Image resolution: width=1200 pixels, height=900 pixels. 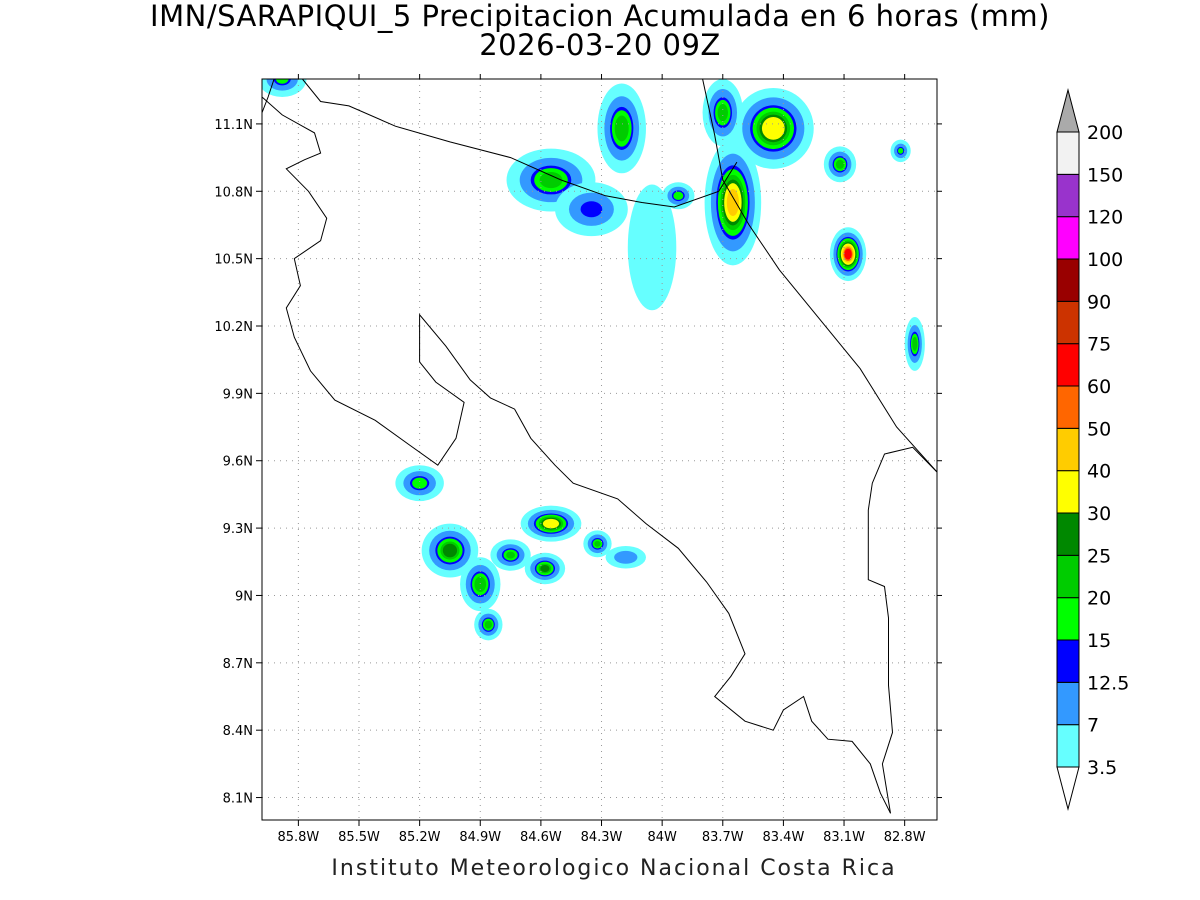 What do you see at coordinates (1099, 429) in the screenshot?
I see `colorbar-level-label: 50` at bounding box center [1099, 429].